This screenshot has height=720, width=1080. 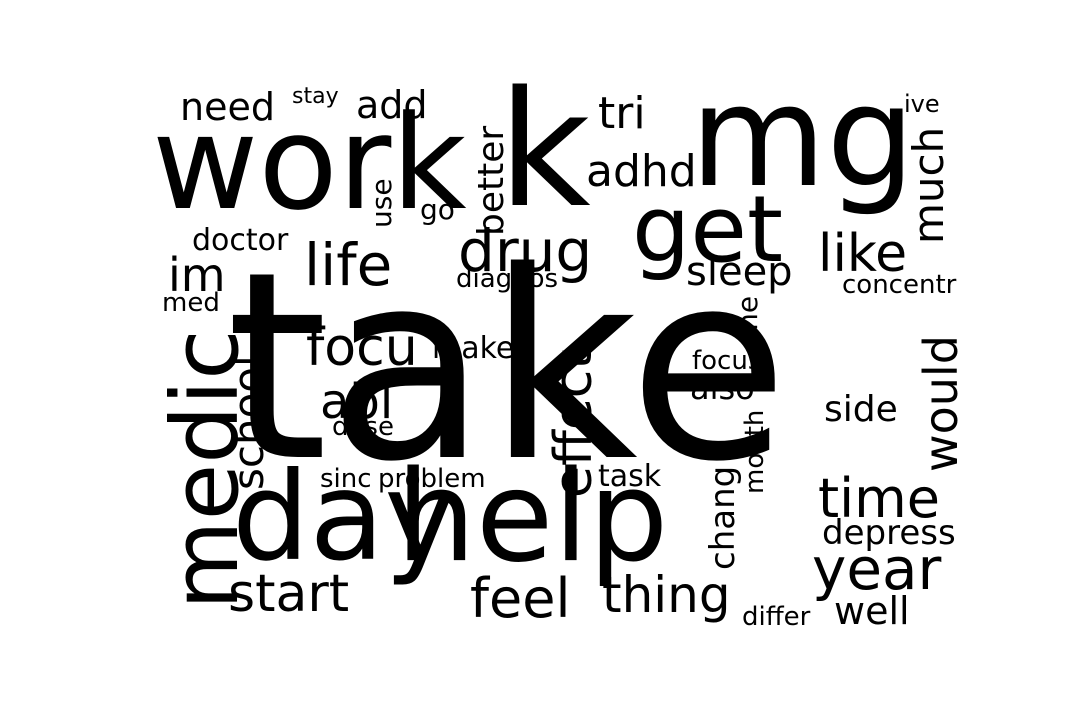 What do you see at coordinates (723, 517) in the screenshot?
I see `word-chang: chang` at bounding box center [723, 517].